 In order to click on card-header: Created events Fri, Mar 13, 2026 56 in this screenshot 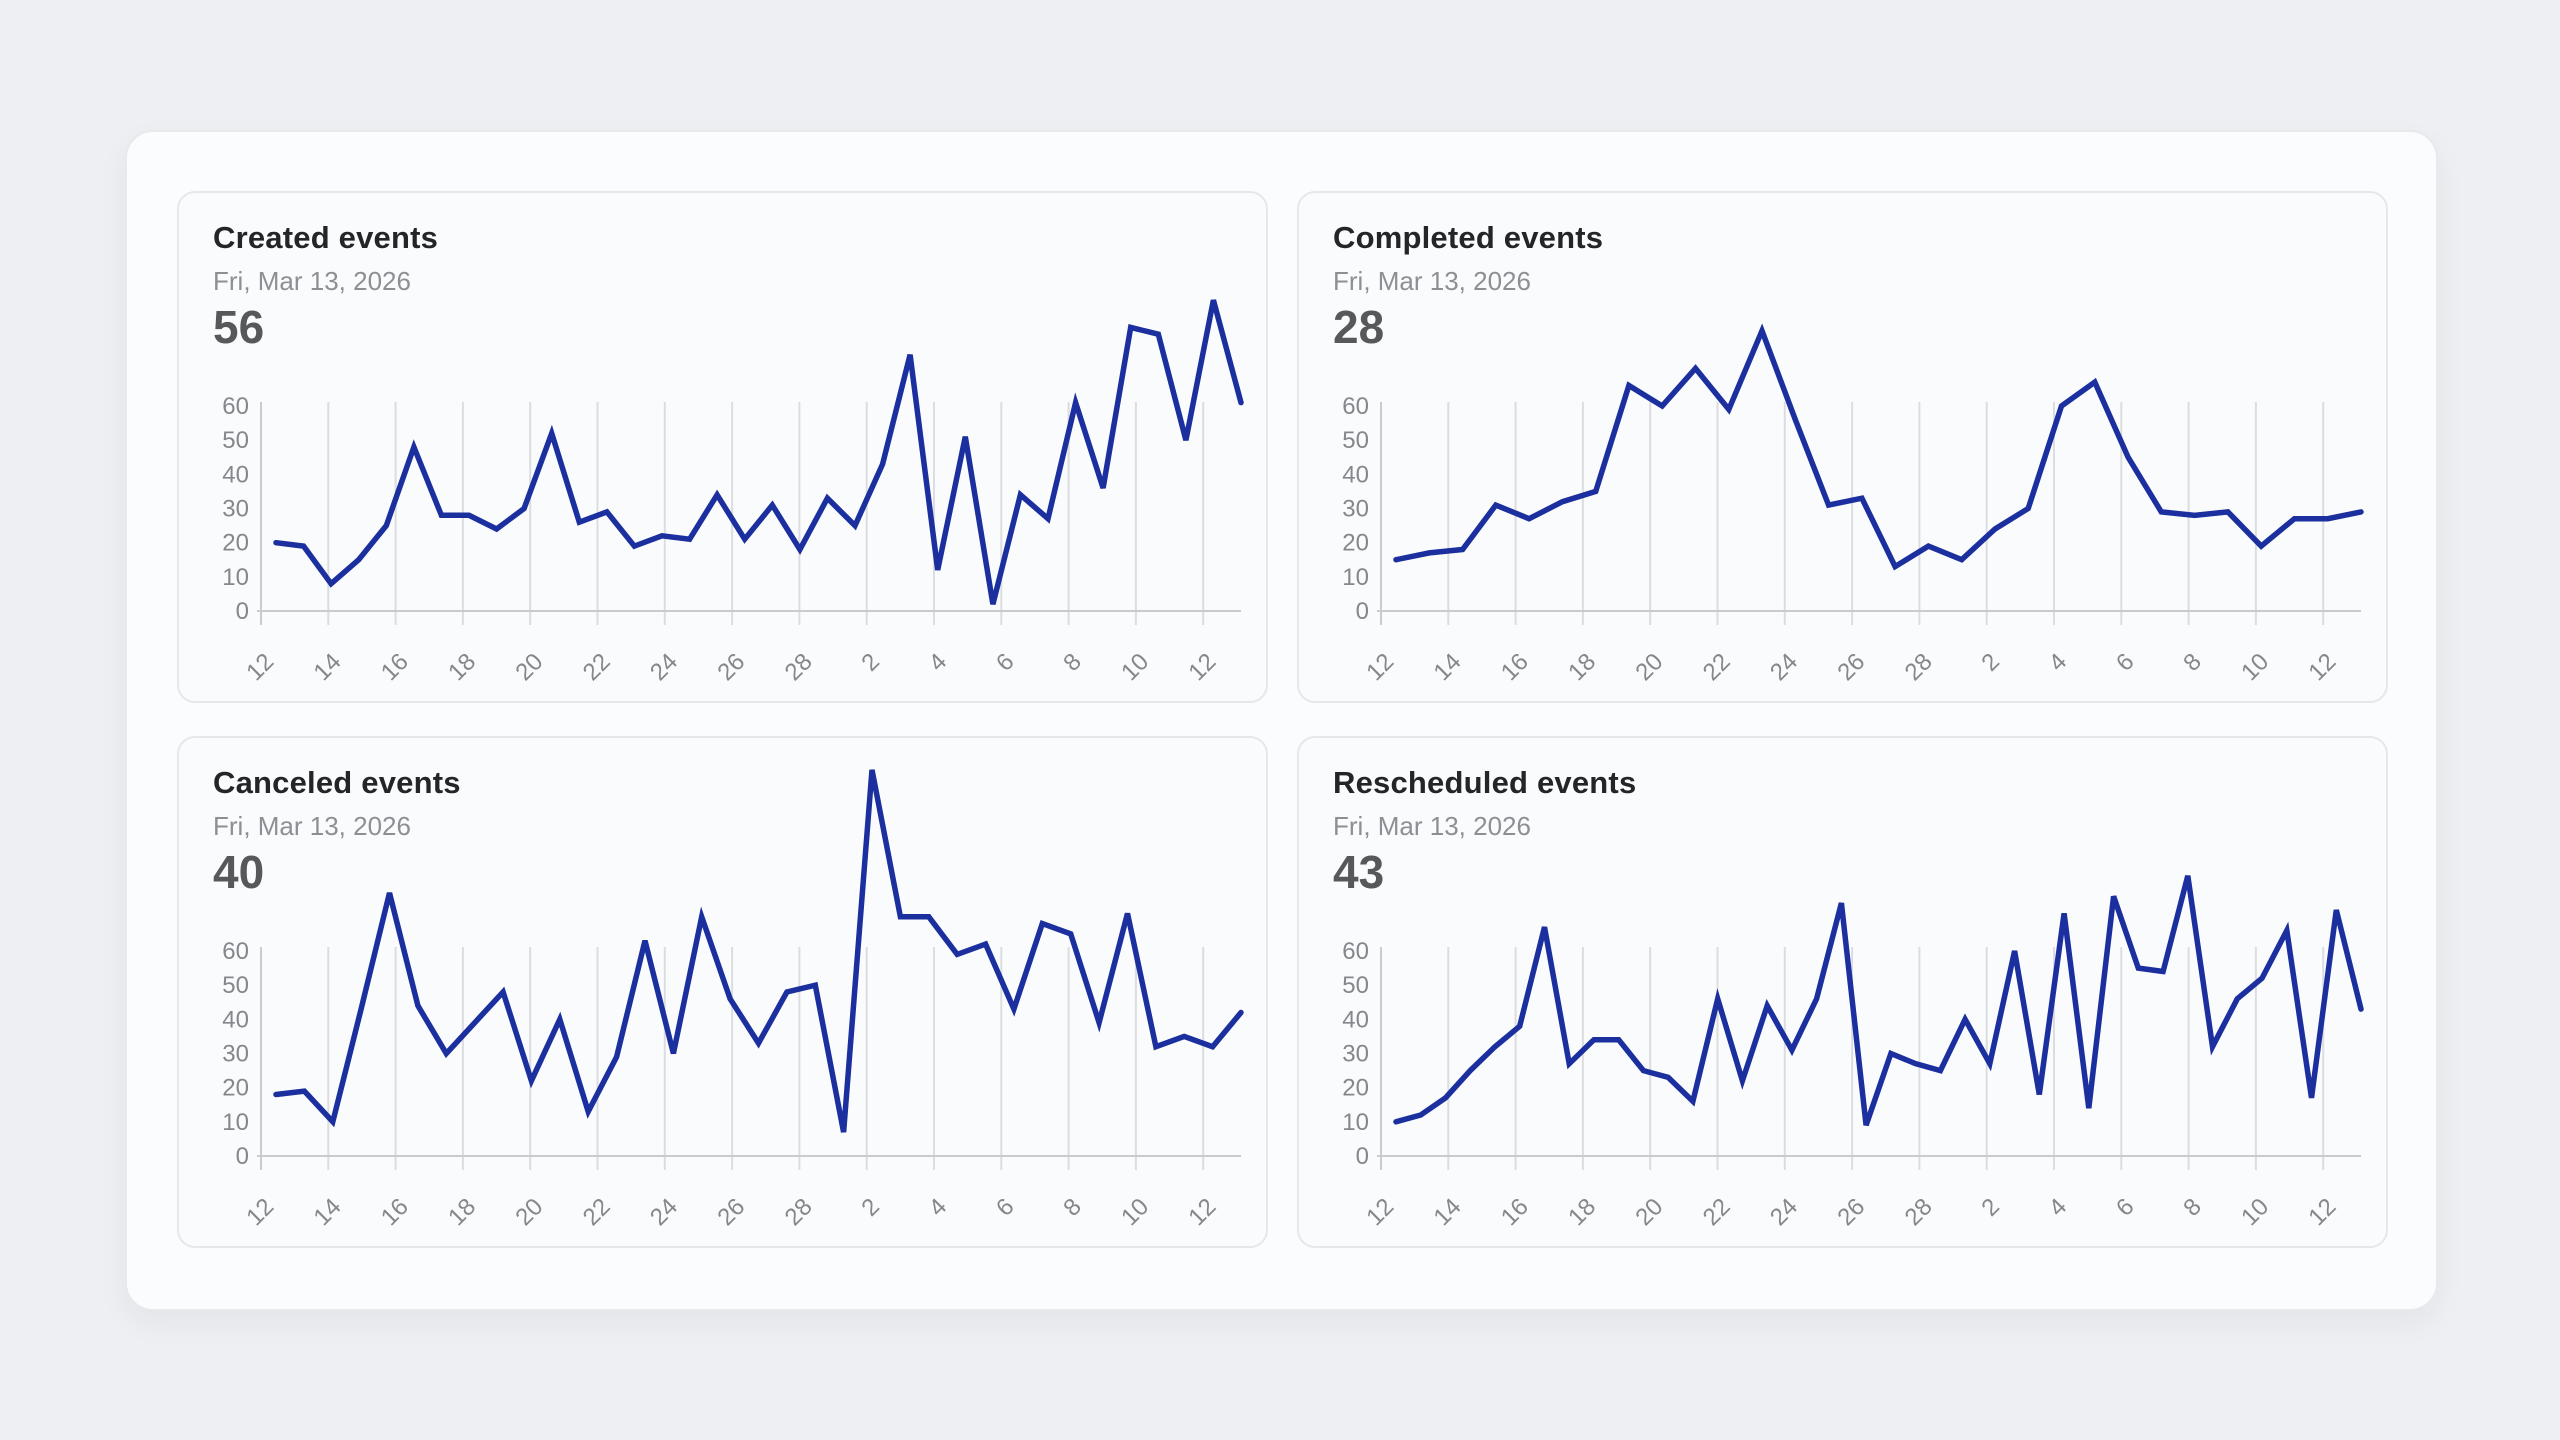, I will do `click(325, 286)`.